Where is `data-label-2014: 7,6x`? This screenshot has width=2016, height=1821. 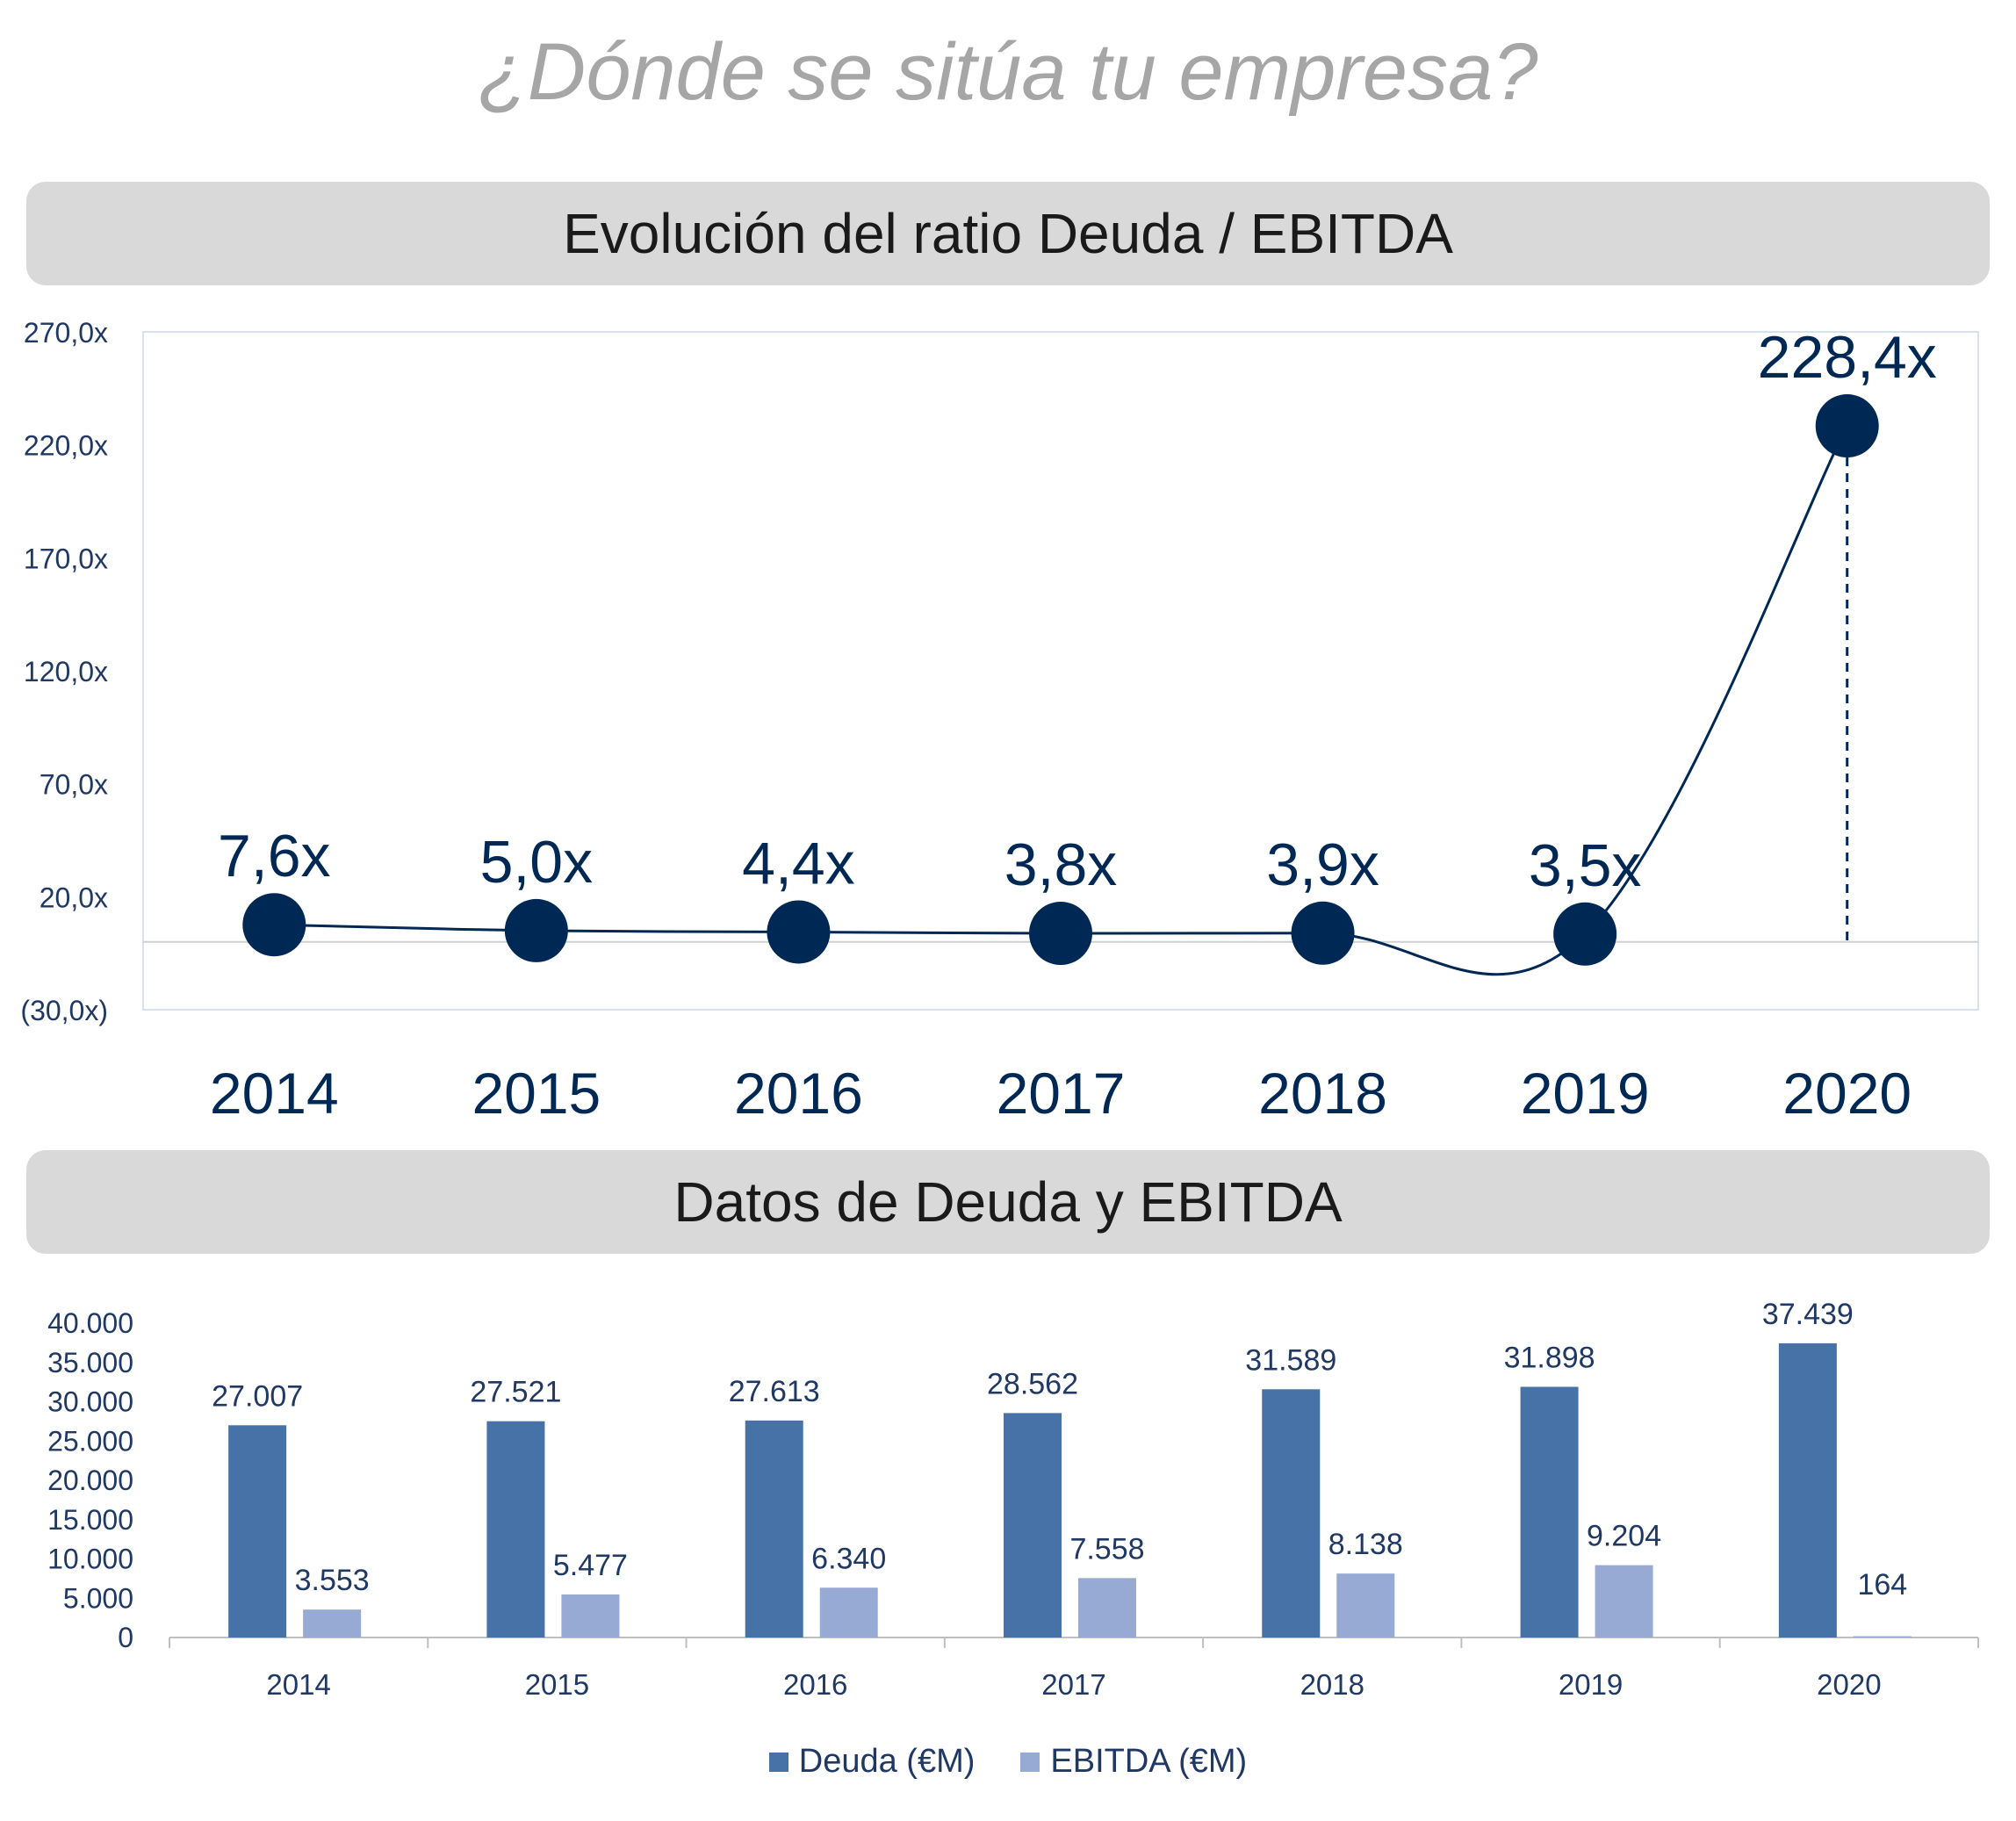
data-label-2014: 7,6x is located at coordinates (274, 856).